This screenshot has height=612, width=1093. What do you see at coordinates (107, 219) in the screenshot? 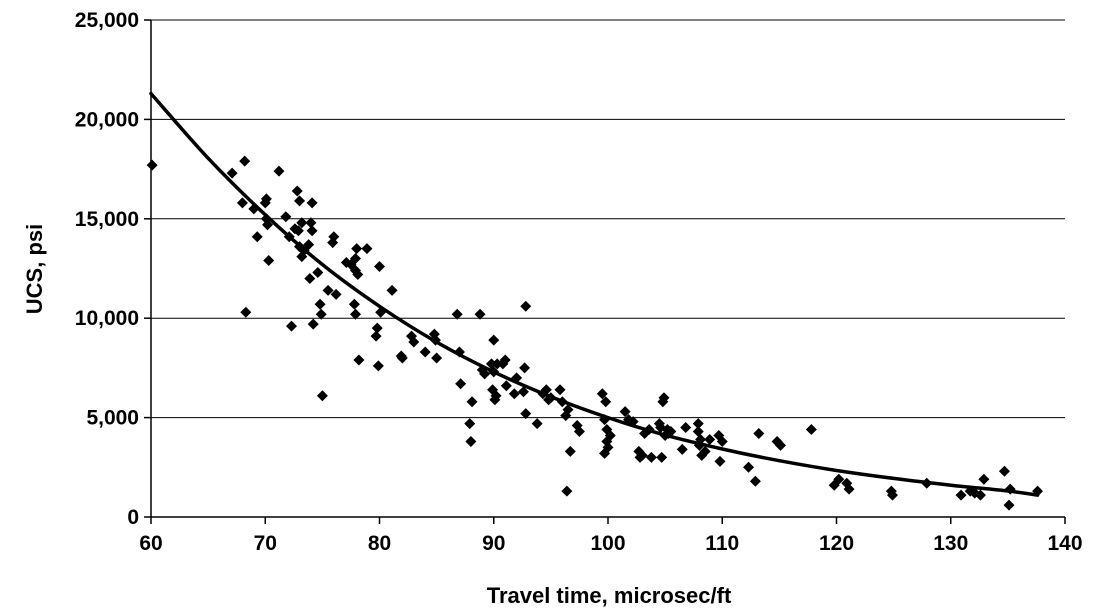
I see `y-tick-label: 15,000` at bounding box center [107, 219].